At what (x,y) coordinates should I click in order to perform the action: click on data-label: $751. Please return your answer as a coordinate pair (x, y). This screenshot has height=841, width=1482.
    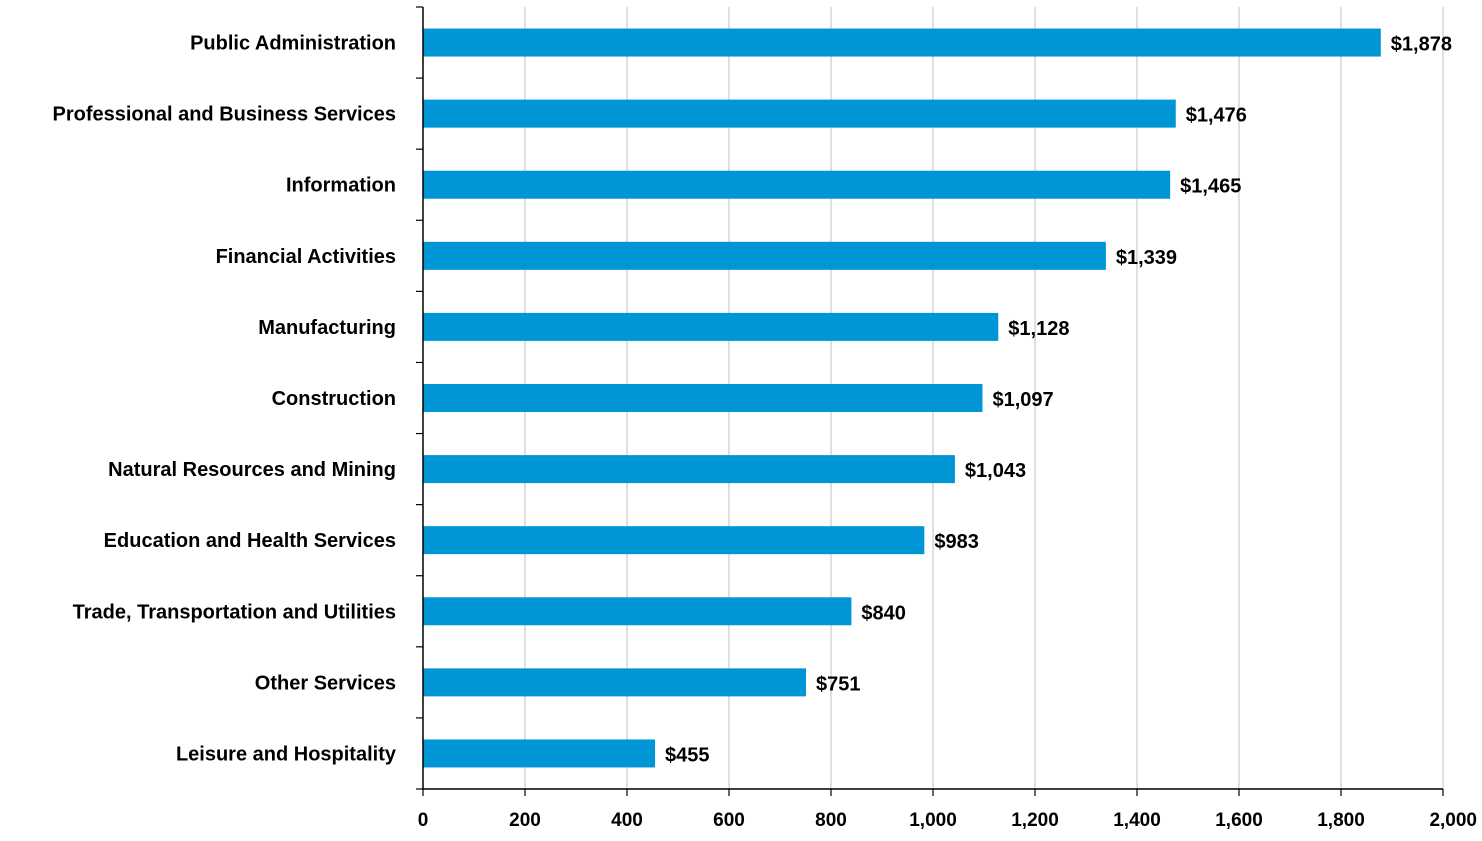
    Looking at the image, I should click on (838, 684).